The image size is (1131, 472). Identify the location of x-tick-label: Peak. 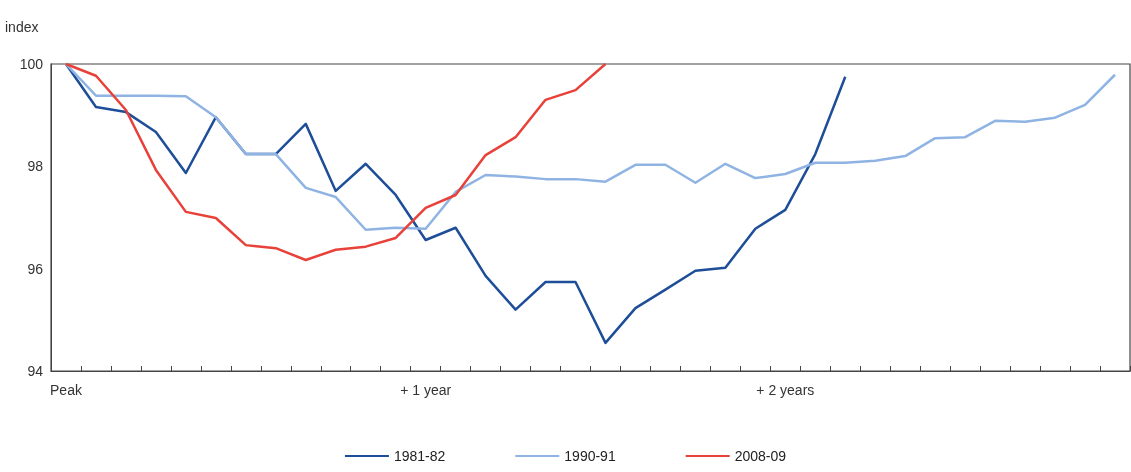
(66, 390).